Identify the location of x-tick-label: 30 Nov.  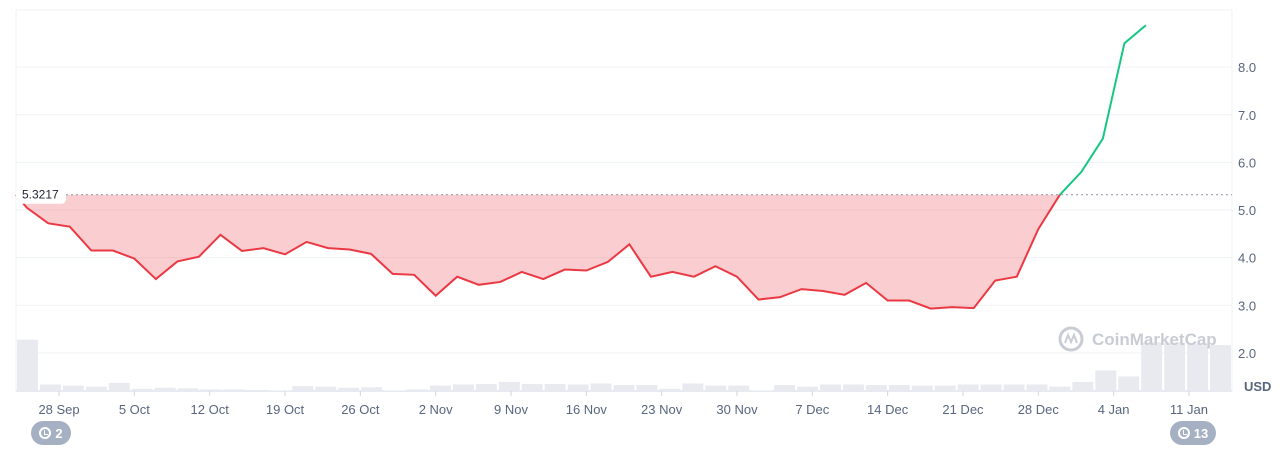
(737, 409).